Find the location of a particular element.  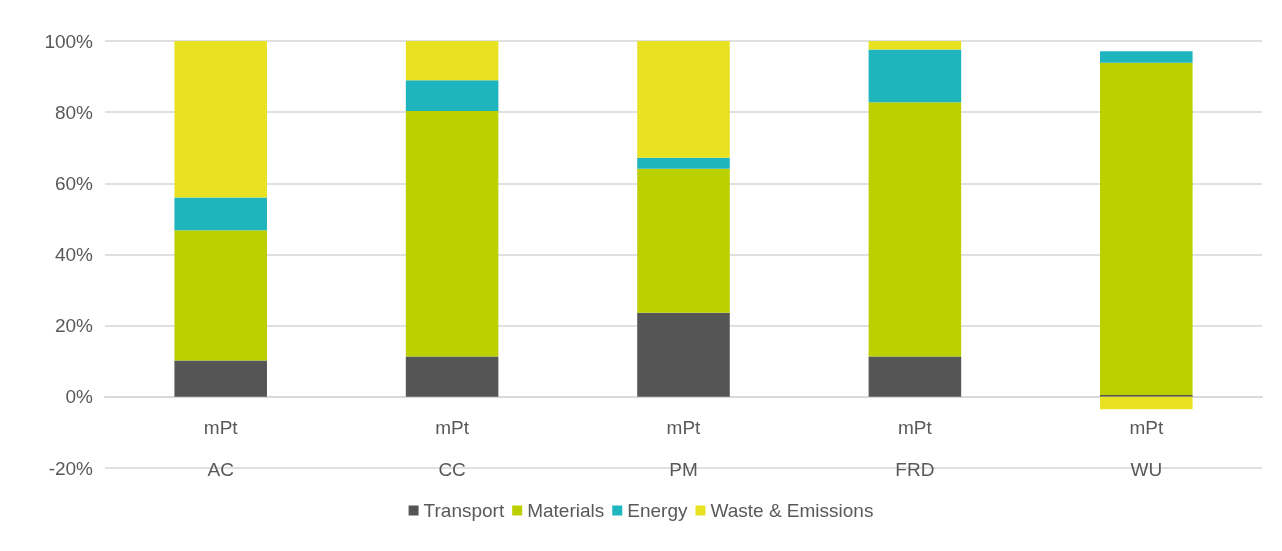

y-tick-label: 80% is located at coordinates (74, 112).